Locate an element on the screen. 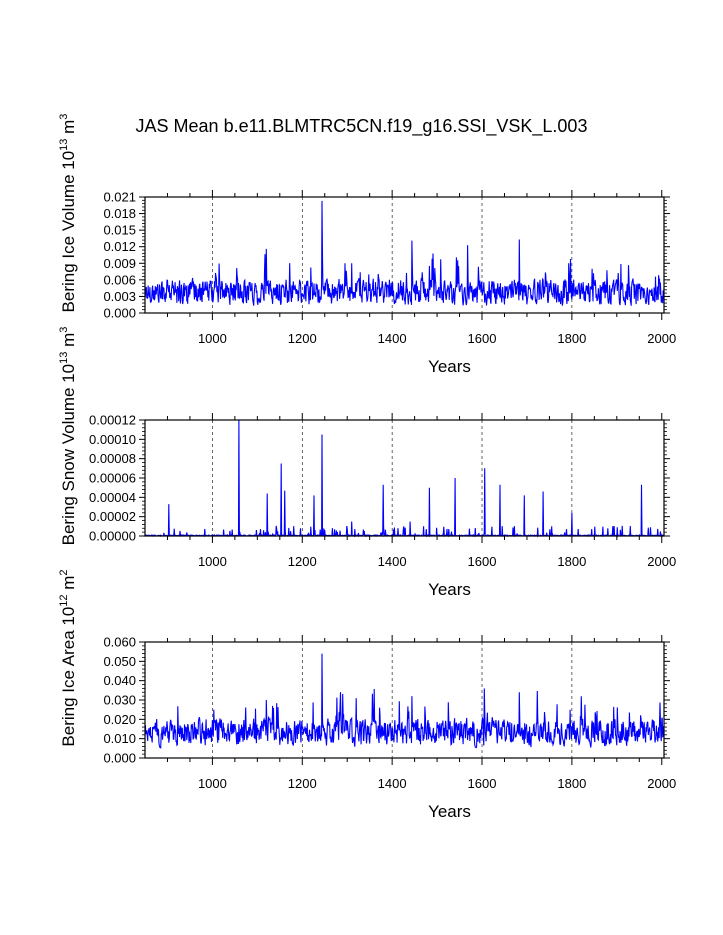 The height and width of the screenshot is (935, 723). y-tick-label: 0.00004 is located at coordinates (112, 497).